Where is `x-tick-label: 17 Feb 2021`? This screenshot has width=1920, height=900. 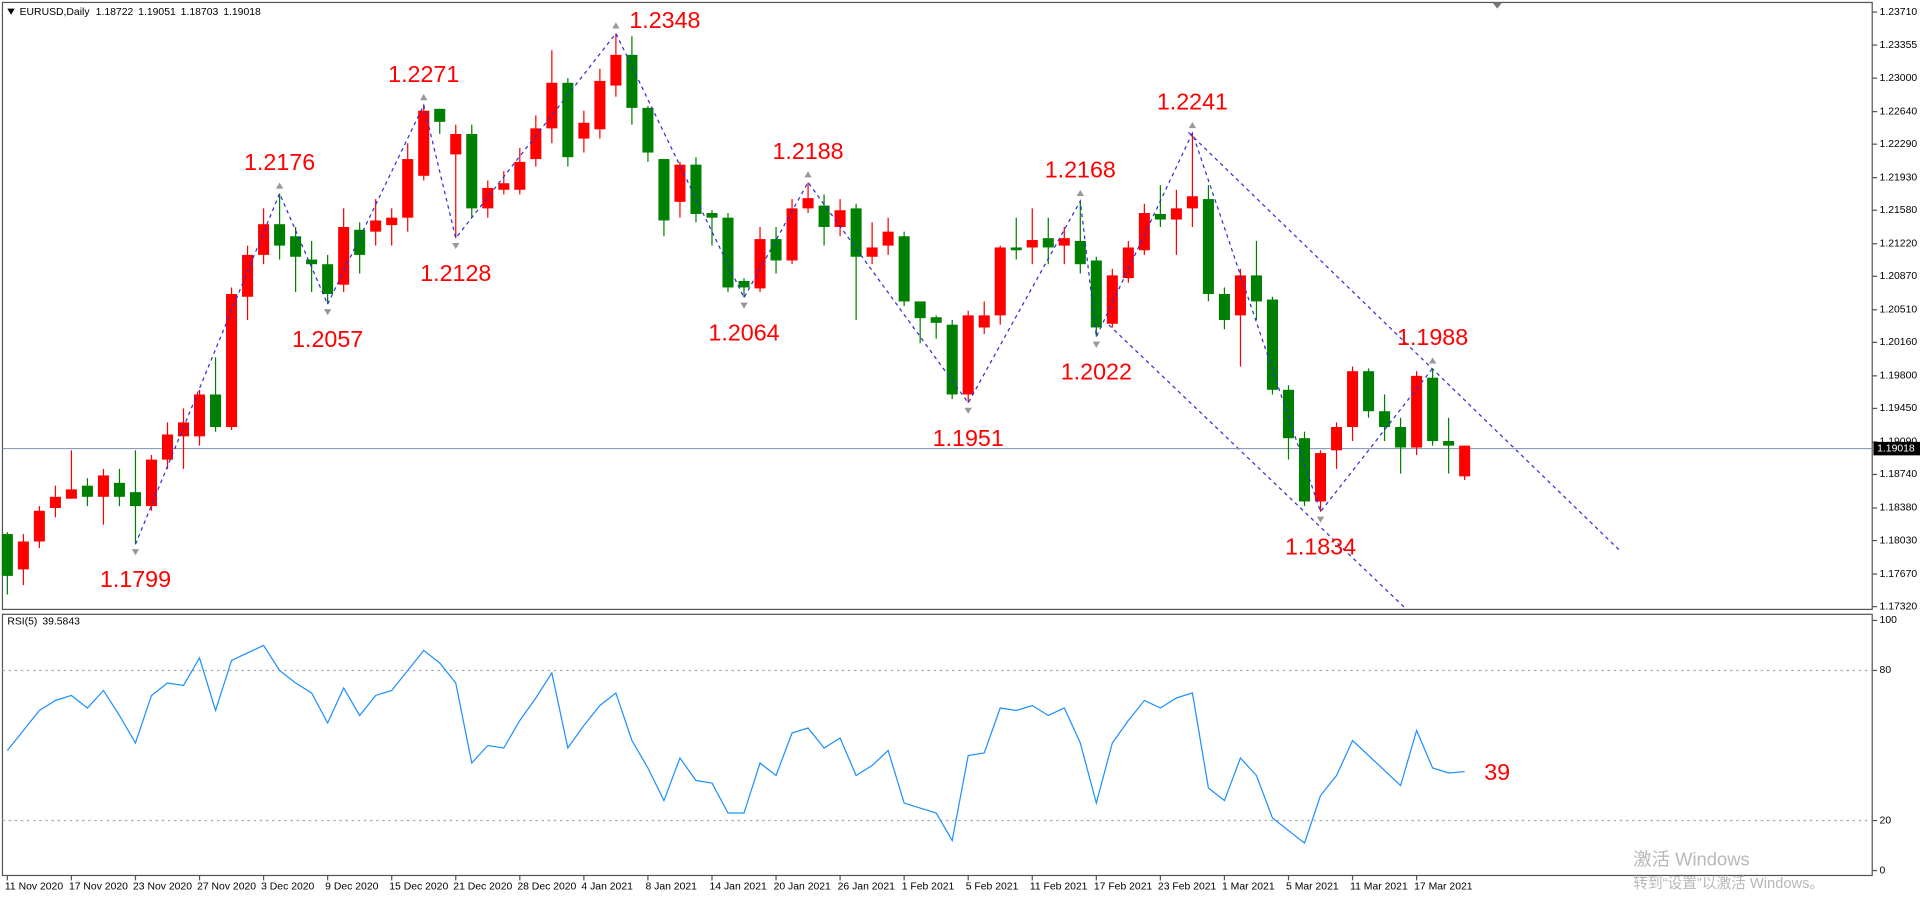 x-tick-label: 17 Feb 2021 is located at coordinates (1123, 886).